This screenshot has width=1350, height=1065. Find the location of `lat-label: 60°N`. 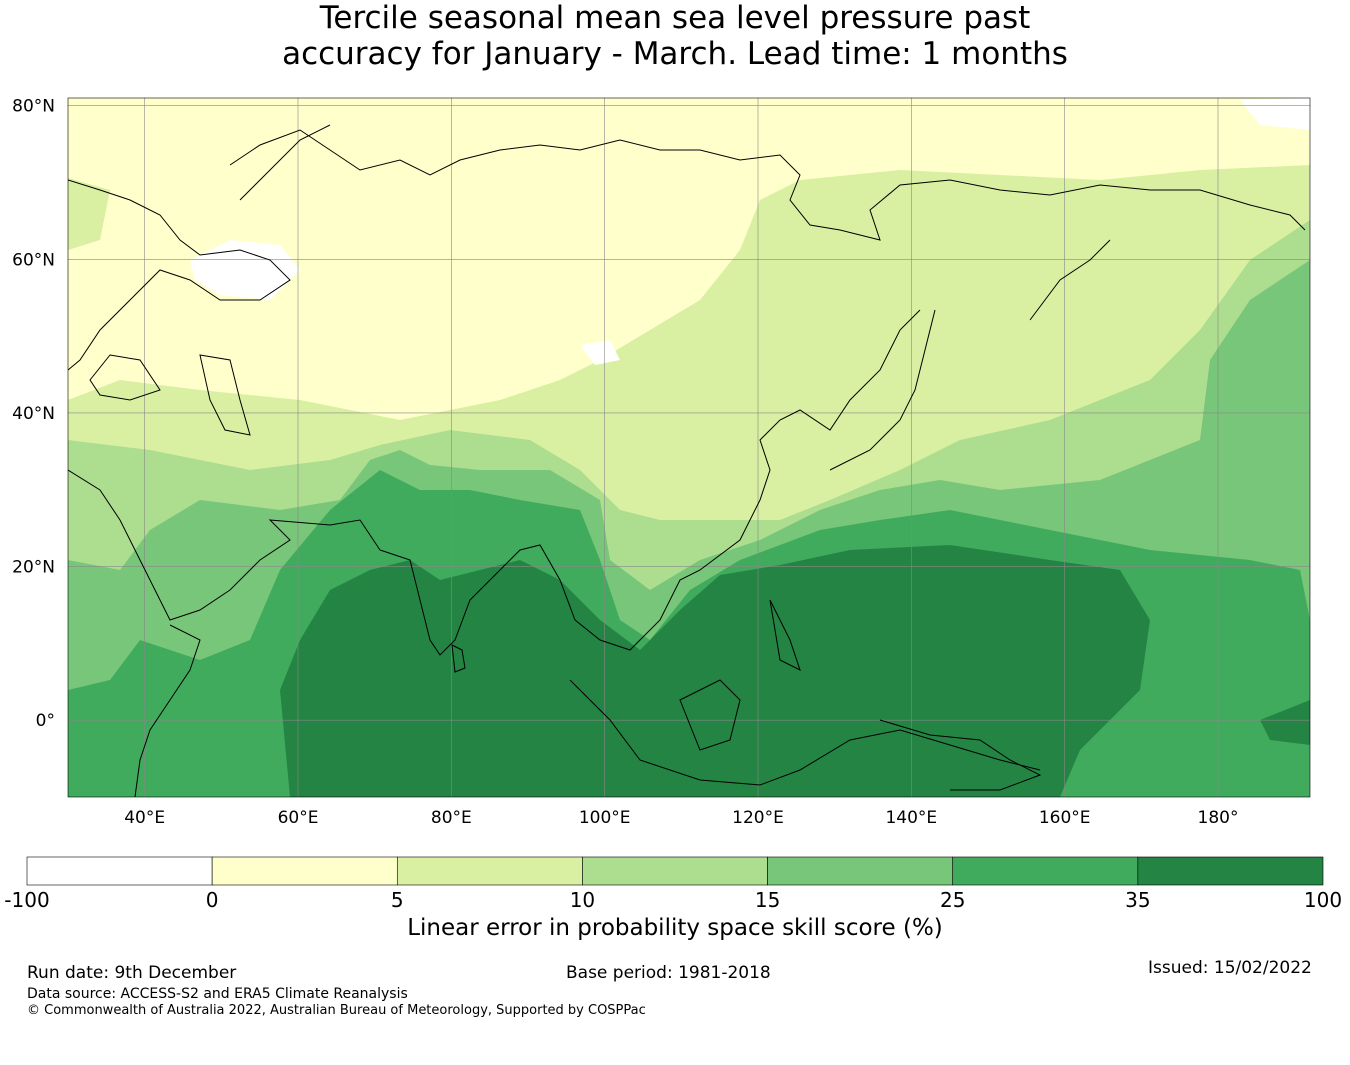

lat-label: 60°N is located at coordinates (33, 260).